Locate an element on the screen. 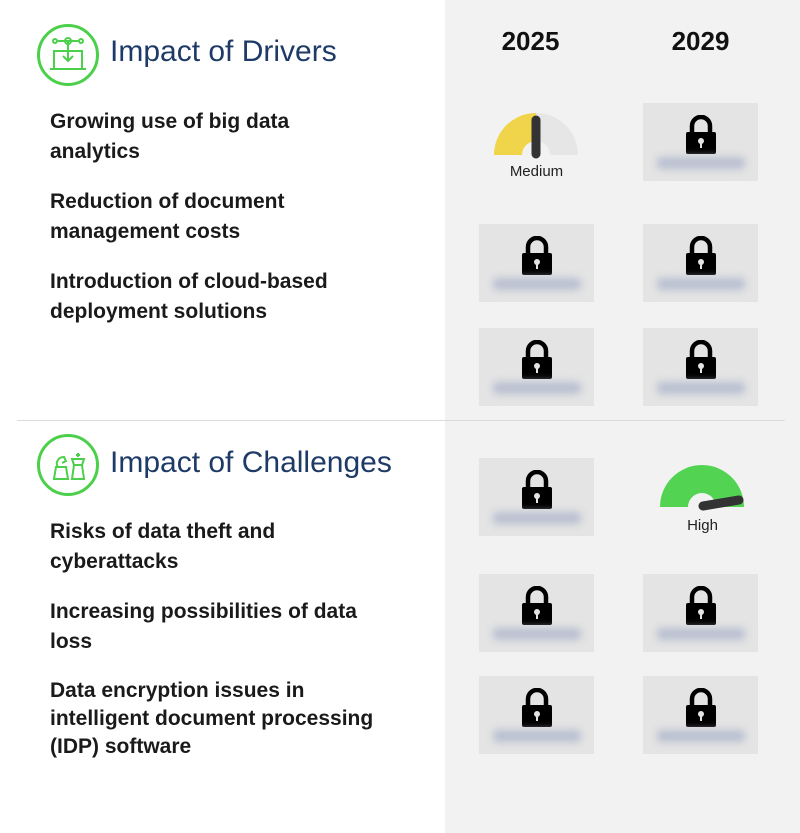 This screenshot has height=833, width=800. challenge-item: Risks of data theft and cyberattacks is located at coordinates (163, 546).